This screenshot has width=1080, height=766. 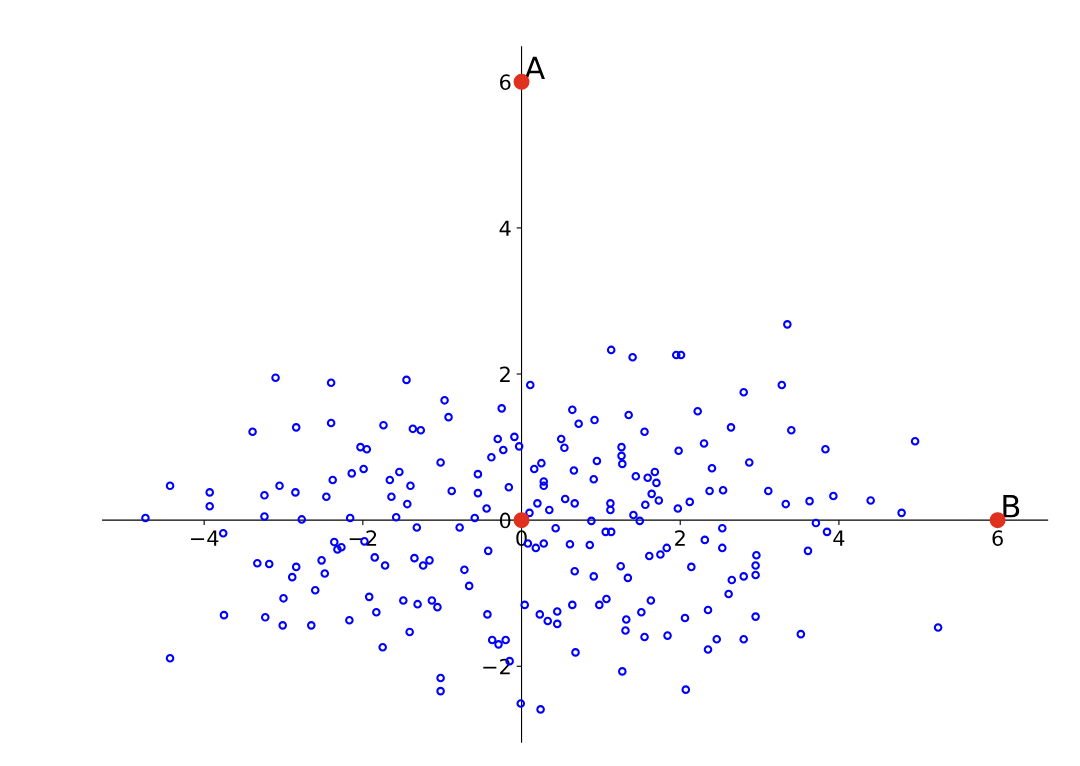 What do you see at coordinates (505, 82) in the screenshot?
I see `y-tick-label: 6` at bounding box center [505, 82].